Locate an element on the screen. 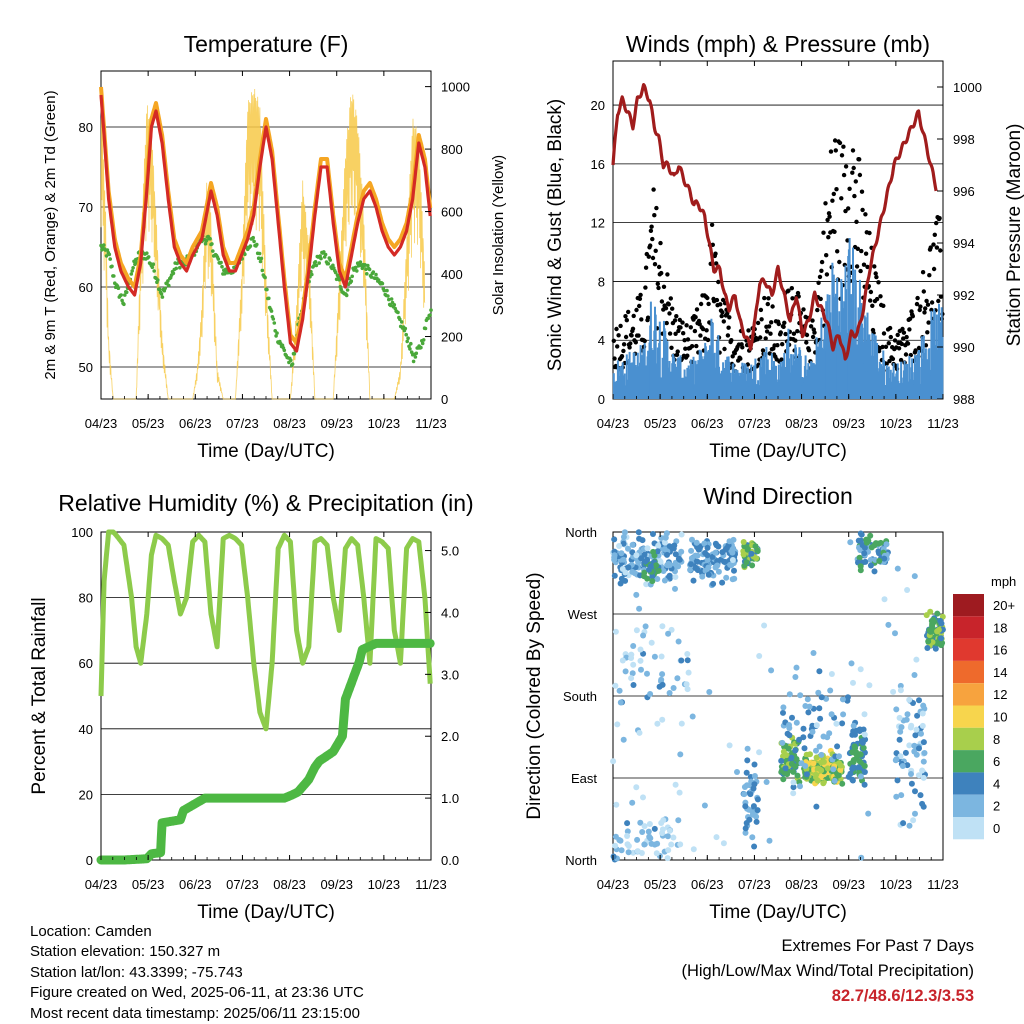 The height and width of the screenshot is (1024, 1024). colorbar-level-label: 16 is located at coordinates (1000, 650).